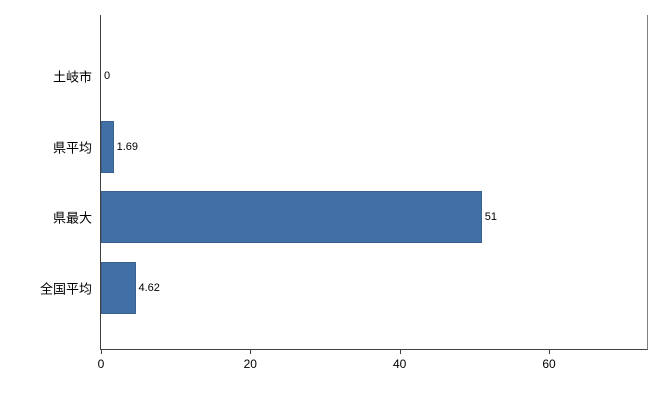  Describe the element at coordinates (400, 364) in the screenshot. I see `x-axis-tick-label: 40` at that location.